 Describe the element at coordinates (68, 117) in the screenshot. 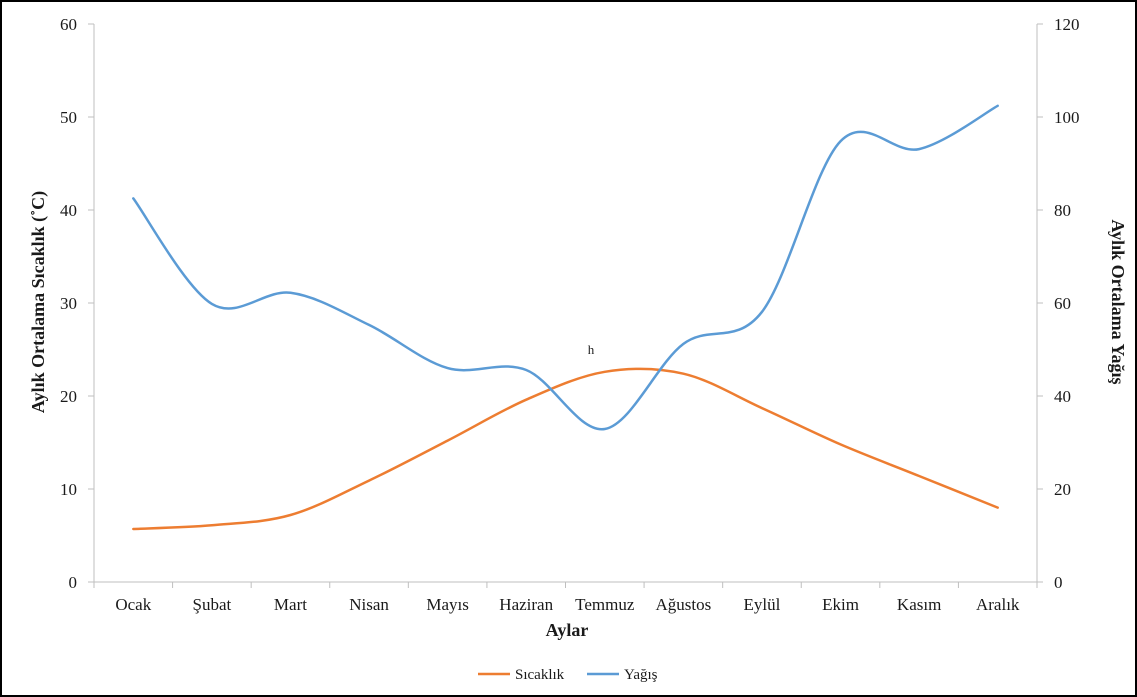

I see `left-tick-label: 50` at that location.